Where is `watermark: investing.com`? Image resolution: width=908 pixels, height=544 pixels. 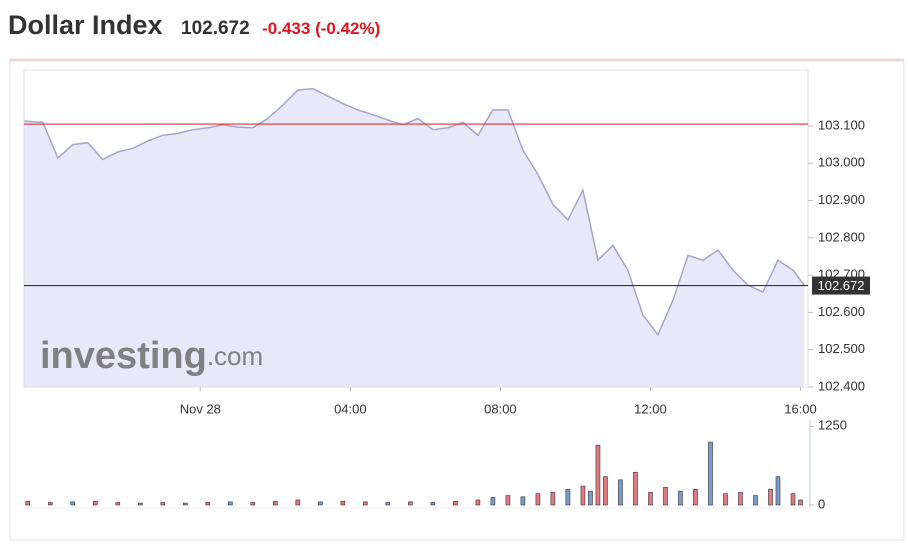 watermark: investing.com is located at coordinates (151, 356).